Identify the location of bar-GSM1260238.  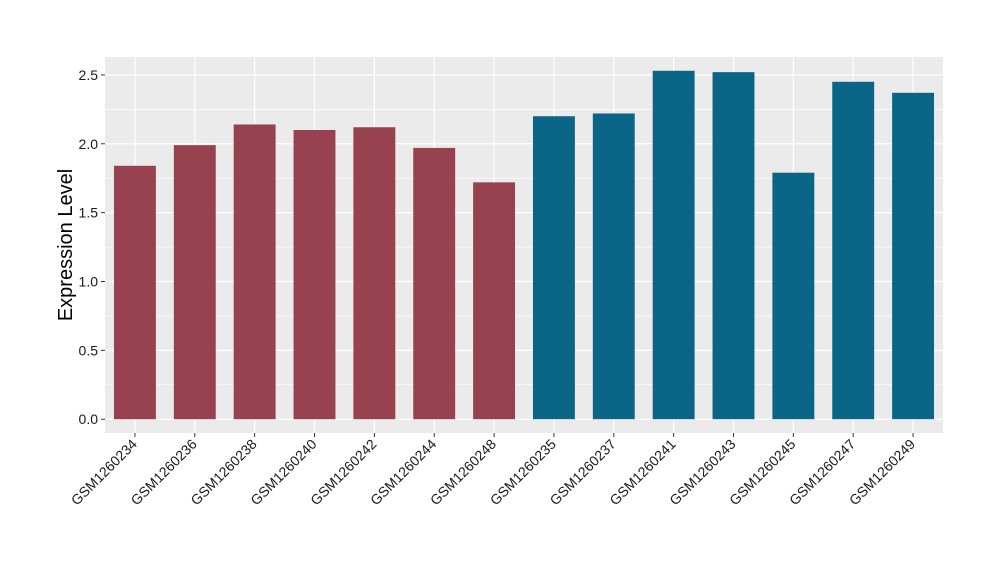
(254, 272).